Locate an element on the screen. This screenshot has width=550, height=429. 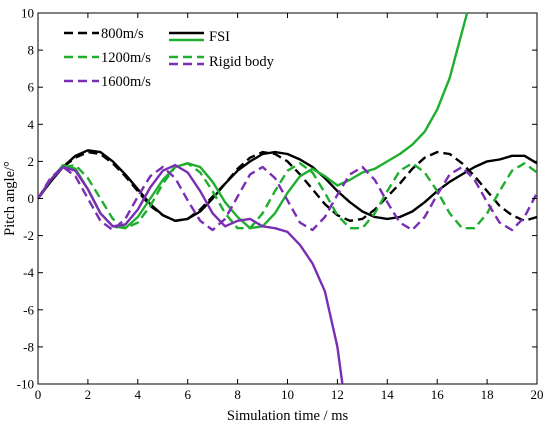
y-tick-label: -8 is located at coordinates (28, 346).